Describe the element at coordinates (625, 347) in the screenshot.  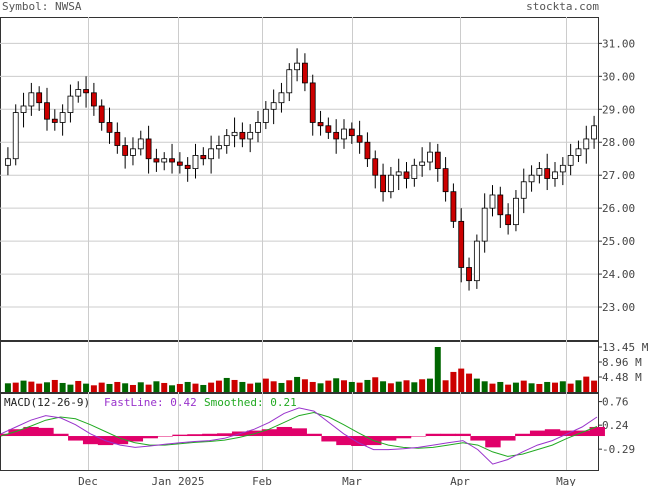
I see `volume-tick-label: 13.45 M` at that location.